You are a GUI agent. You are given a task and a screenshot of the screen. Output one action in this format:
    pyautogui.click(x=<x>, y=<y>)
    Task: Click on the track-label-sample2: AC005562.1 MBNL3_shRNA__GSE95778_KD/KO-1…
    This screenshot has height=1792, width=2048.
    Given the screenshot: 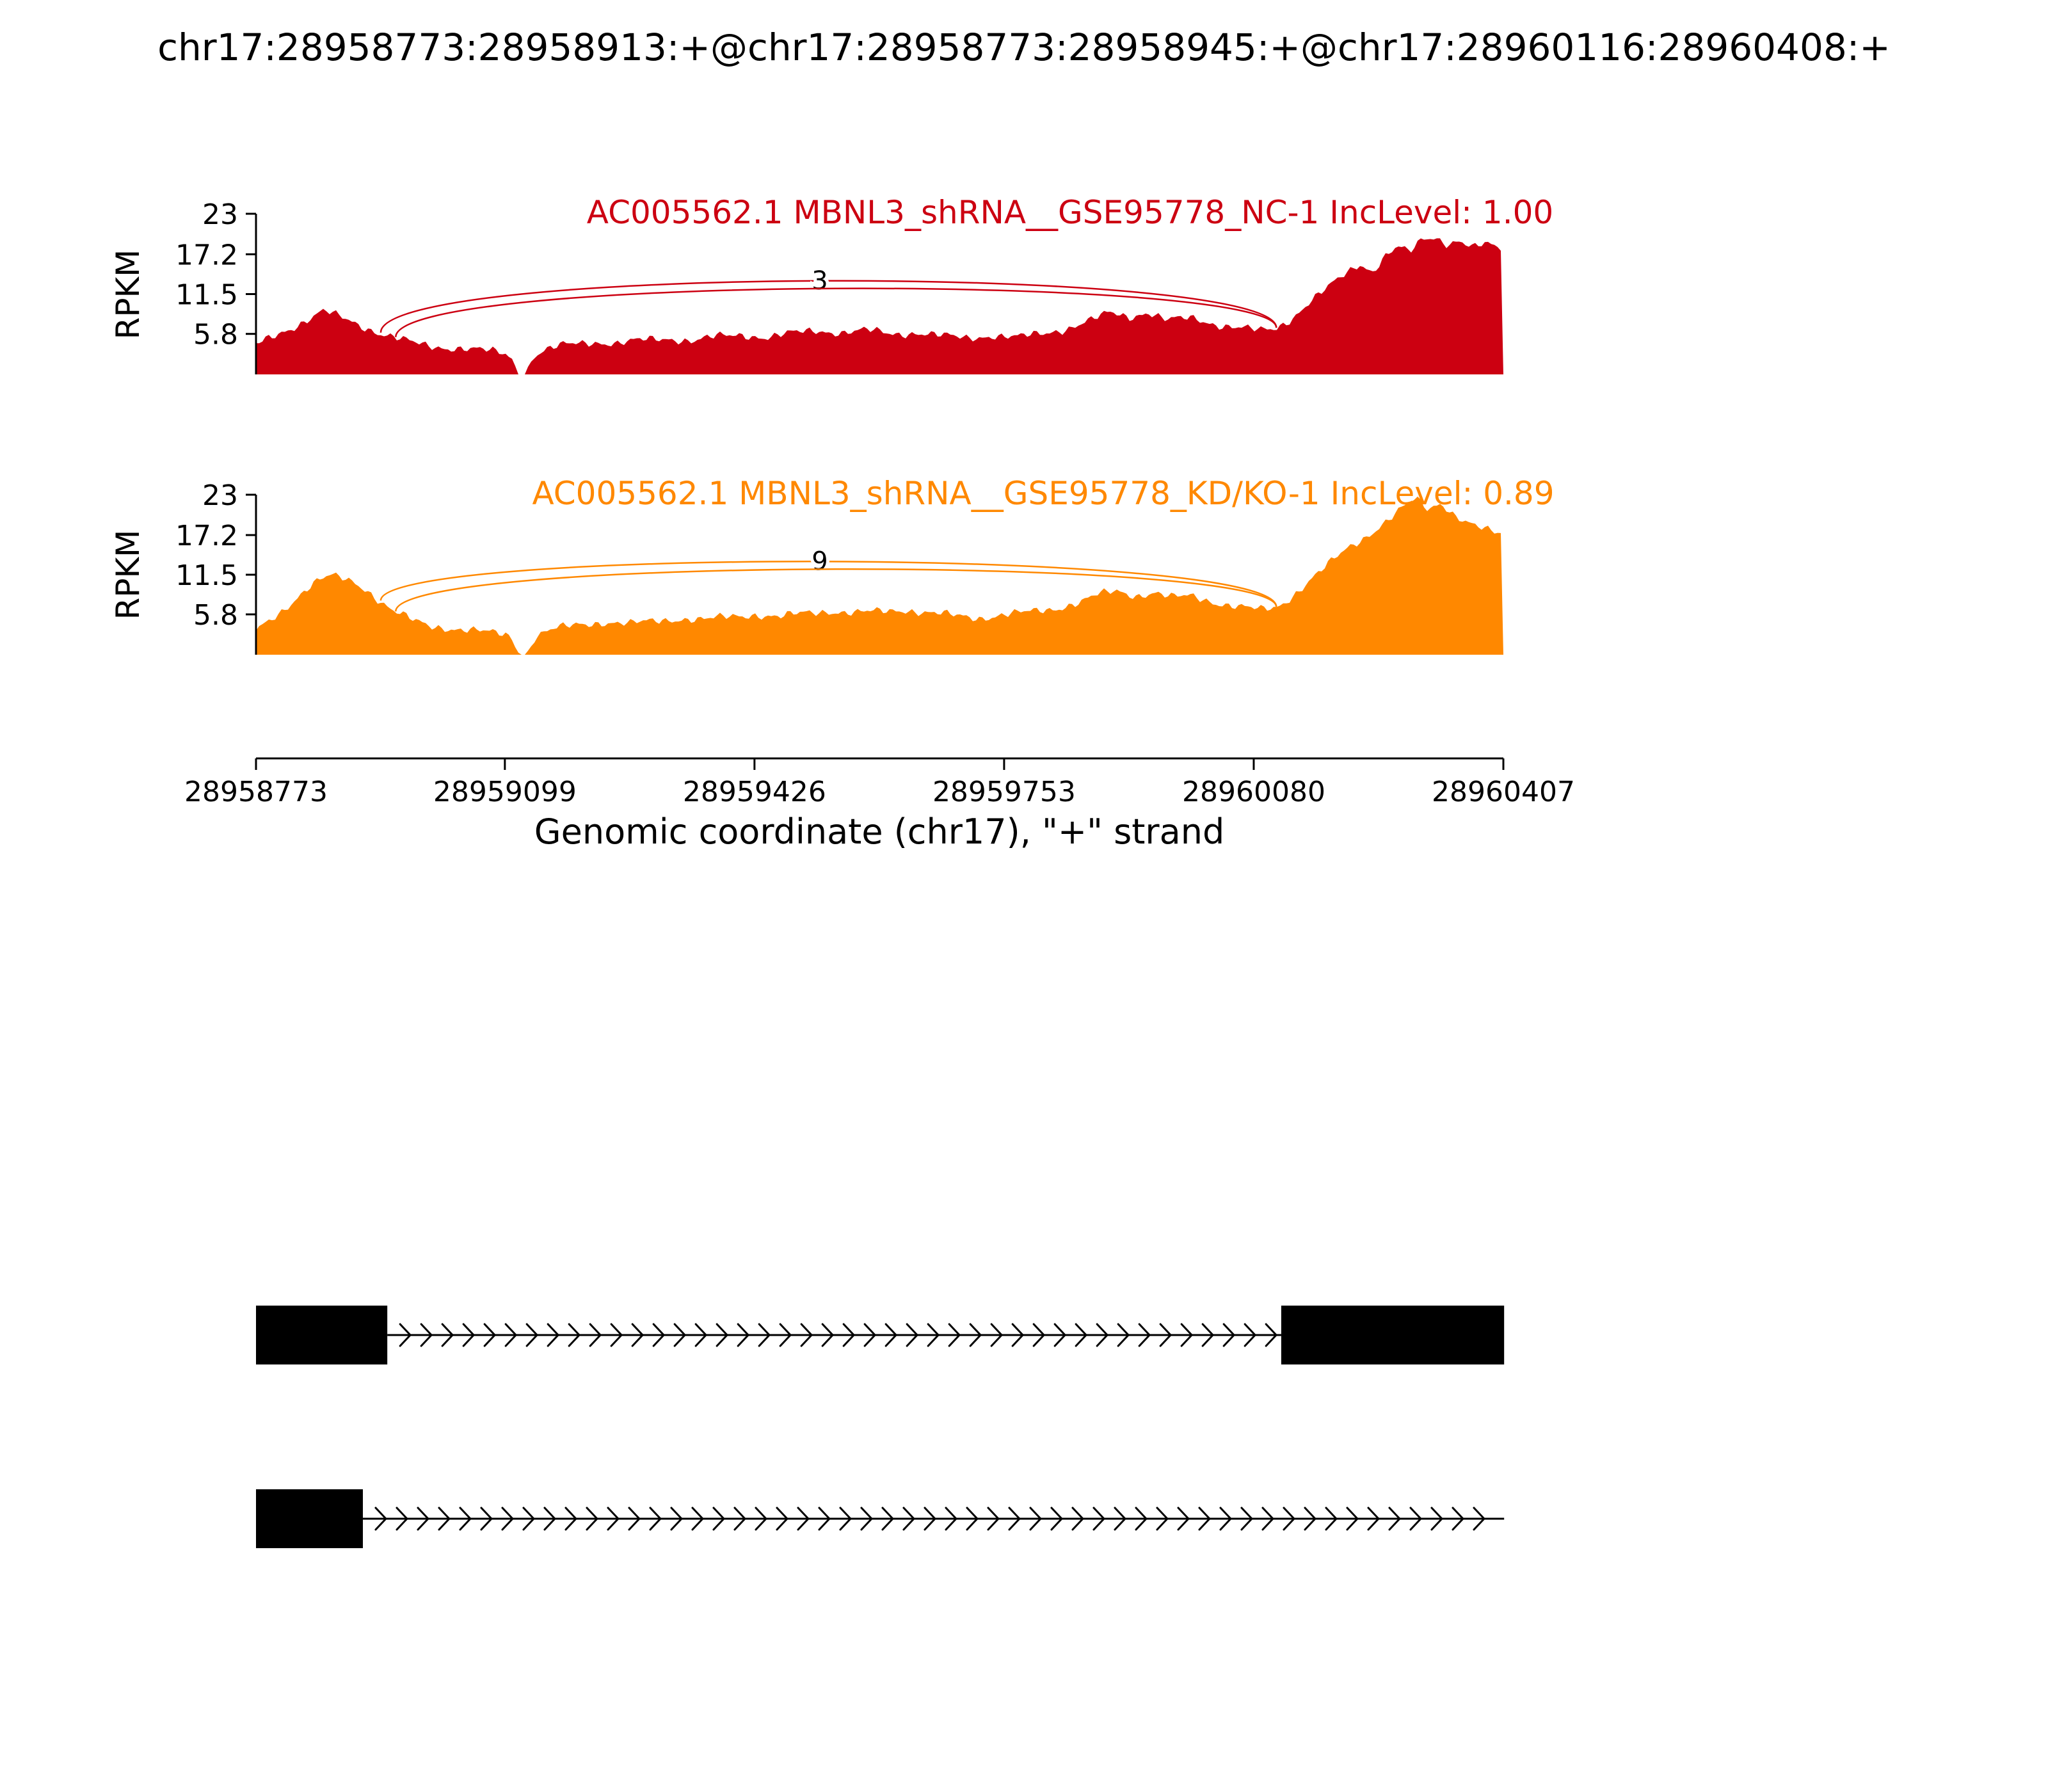 What is the action you would take?
    pyautogui.click(x=1043, y=493)
    